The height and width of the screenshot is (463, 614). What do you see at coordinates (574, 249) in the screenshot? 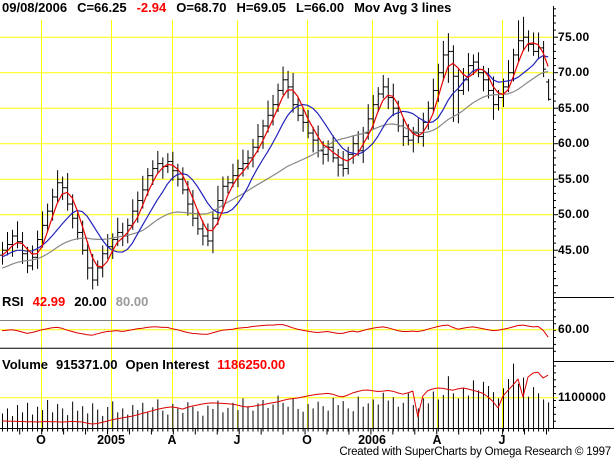
I see `price-axis-label: 45.00` at bounding box center [574, 249].